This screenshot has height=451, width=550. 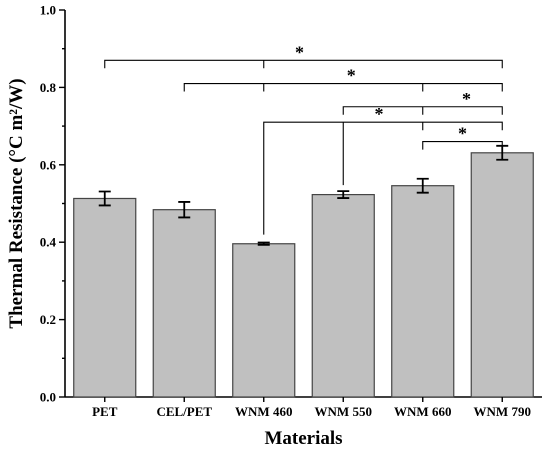 What do you see at coordinates (16, 203) in the screenshot?
I see `y-axis-title: Thermal Resistance (°C m²/W)` at bounding box center [16, 203].